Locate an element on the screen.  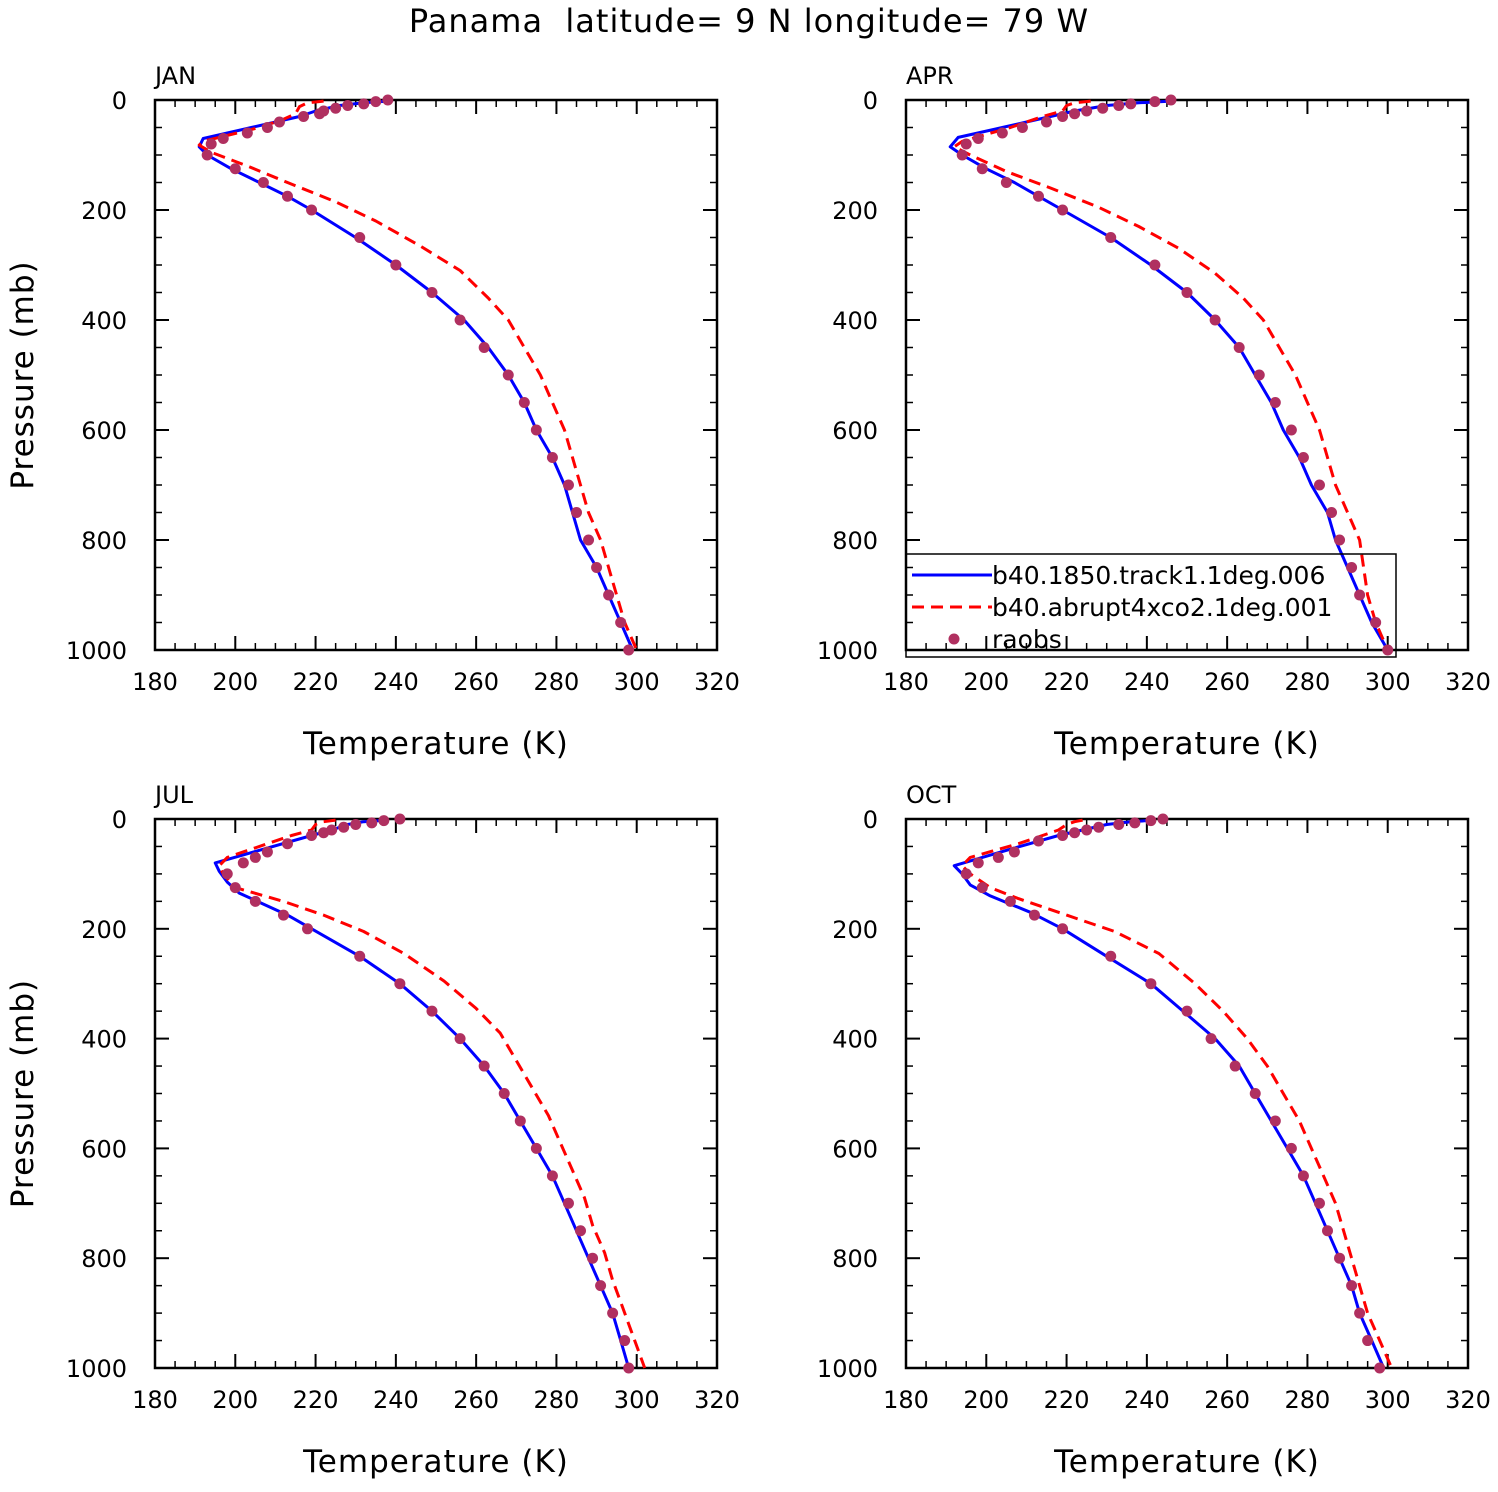
x-tick-label: 260 is located at coordinates (1227, 682).